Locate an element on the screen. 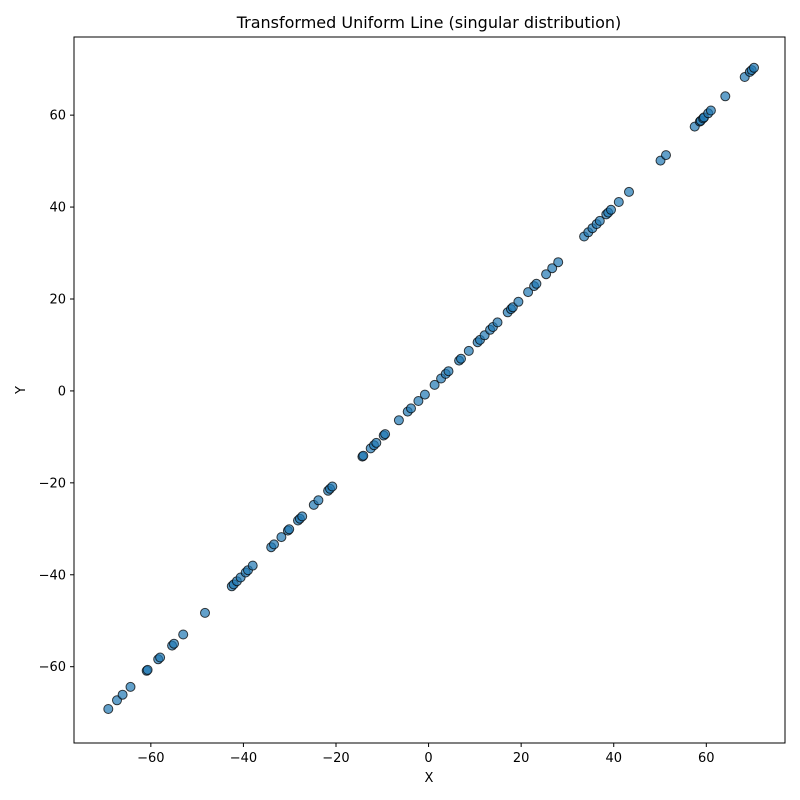  y-tick-label: 40 is located at coordinates (57, 208).